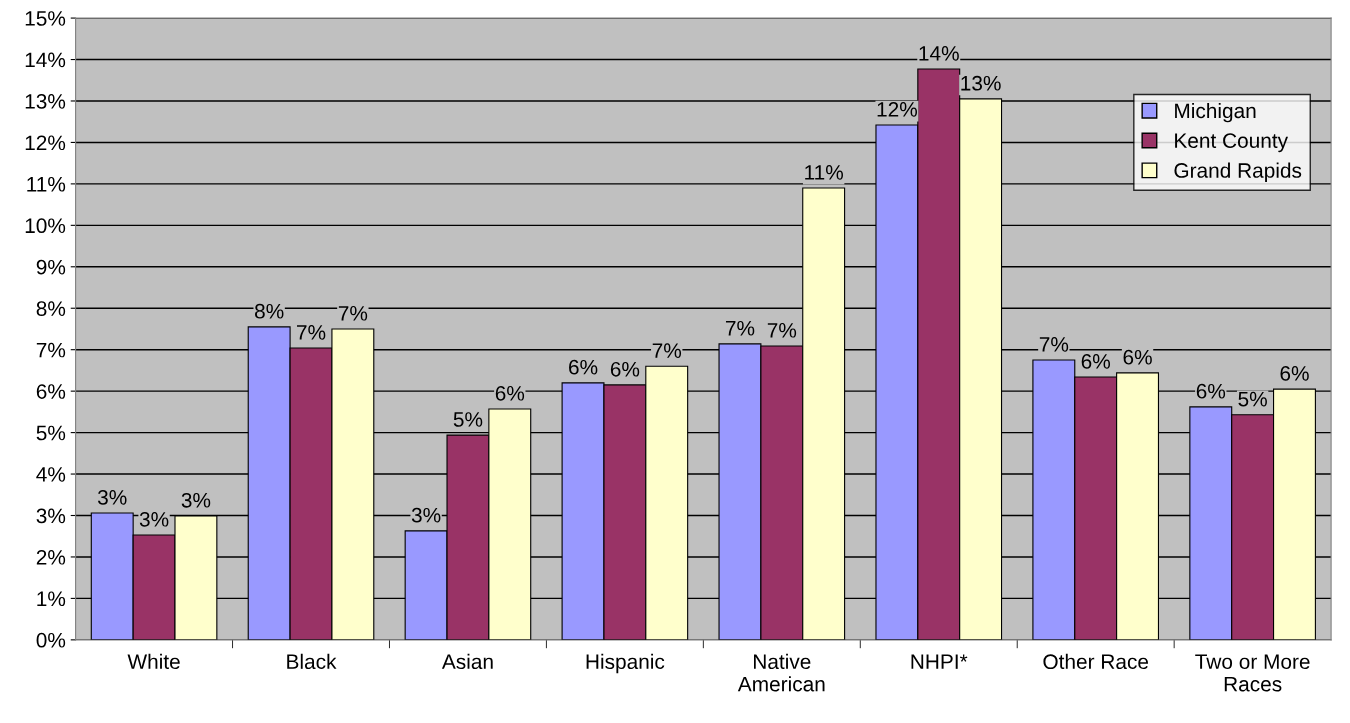 Image resolution: width=1350 pixels, height=723 pixels. I want to click on data-label: 14%, so click(939, 53).